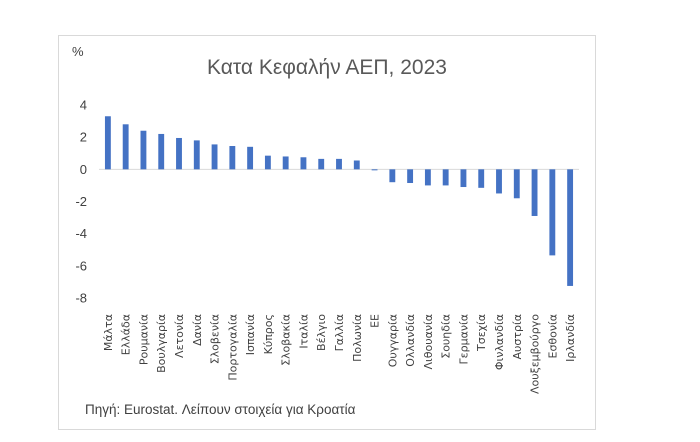 The height and width of the screenshot is (442, 700). What do you see at coordinates (410, 340) in the screenshot?
I see `category-label: Ολλανδία` at bounding box center [410, 340].